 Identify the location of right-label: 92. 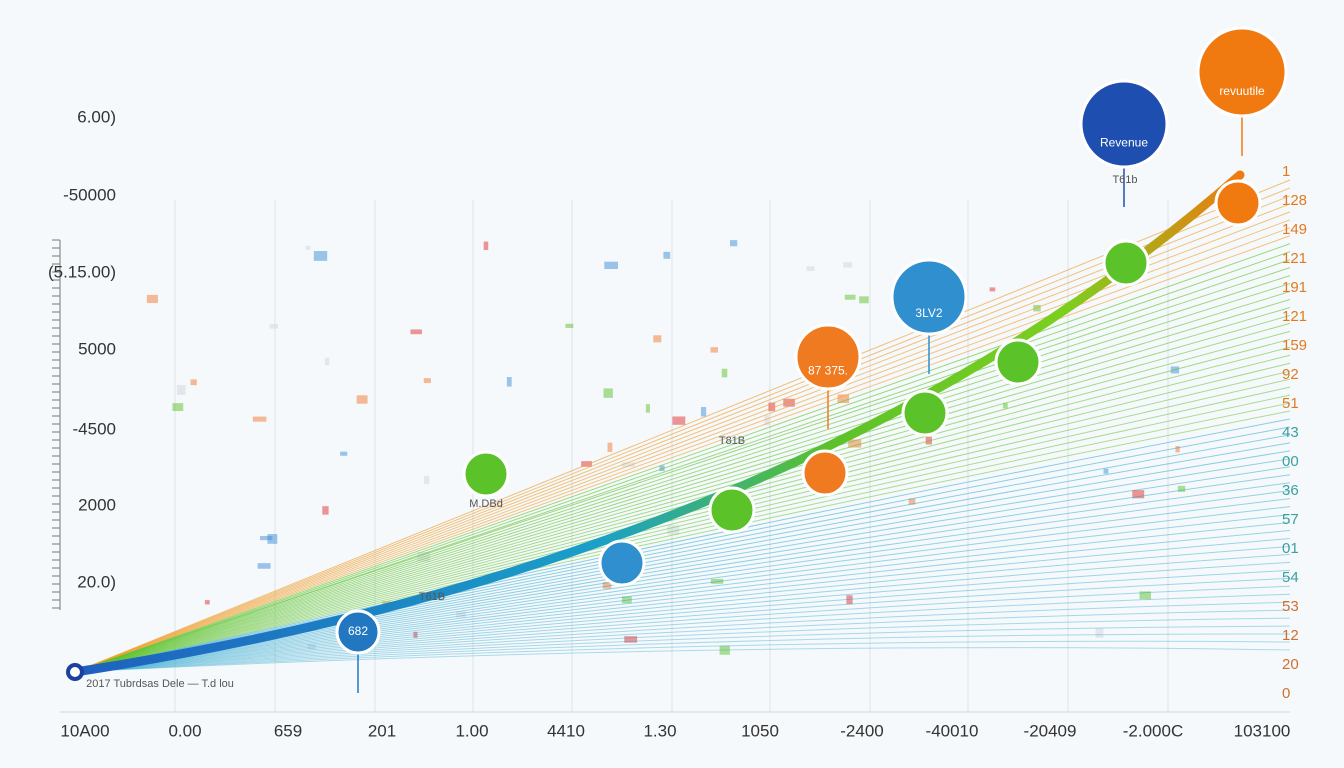
(1290, 374).